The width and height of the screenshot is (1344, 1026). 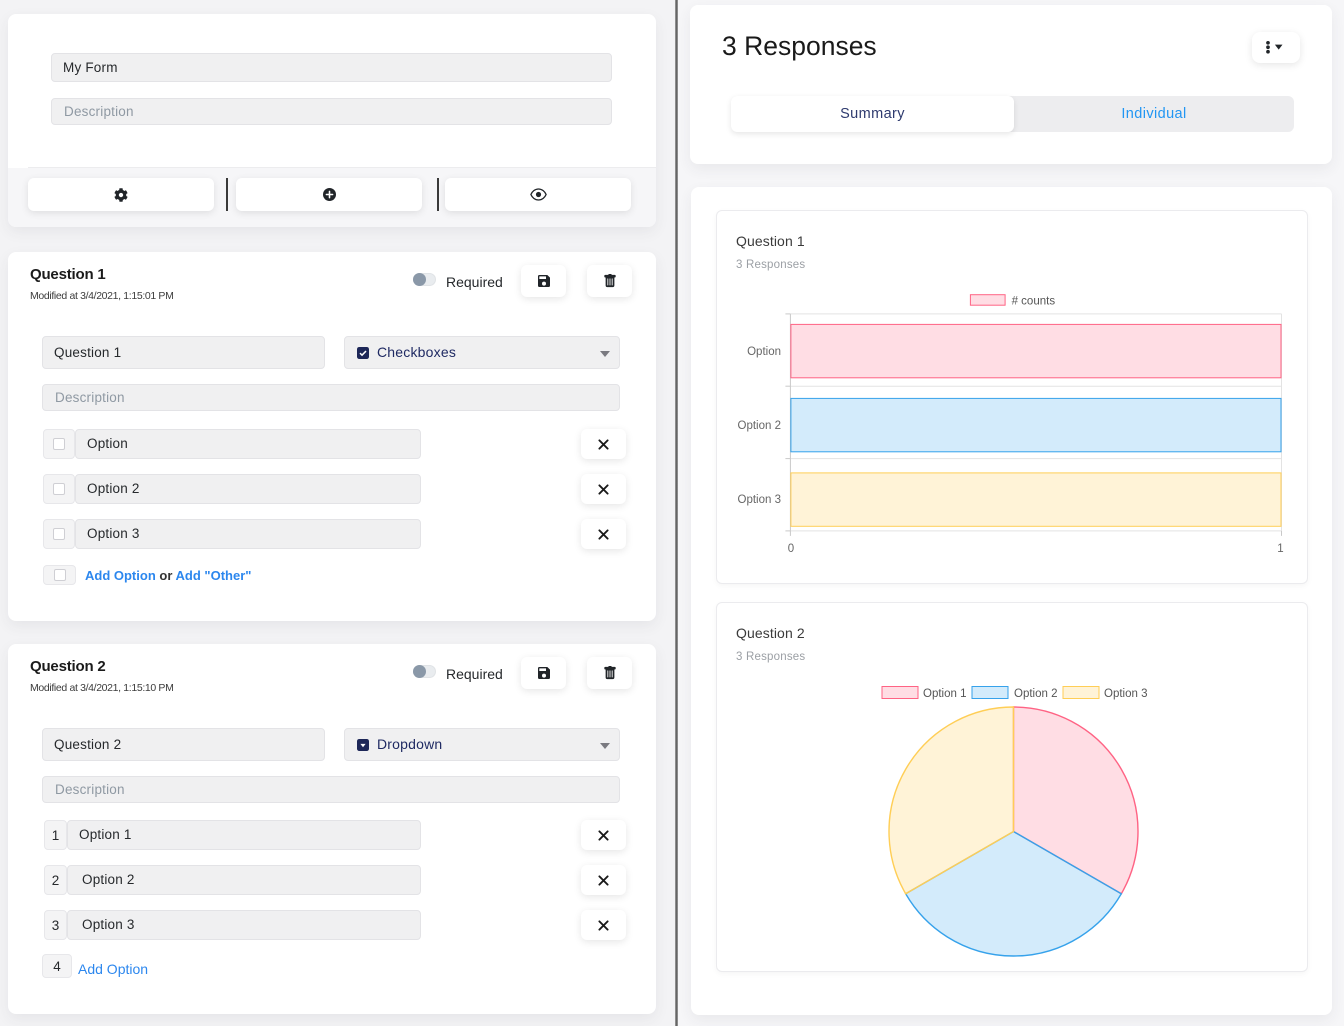 I want to click on svg-text: Option, so click(x=764, y=352).